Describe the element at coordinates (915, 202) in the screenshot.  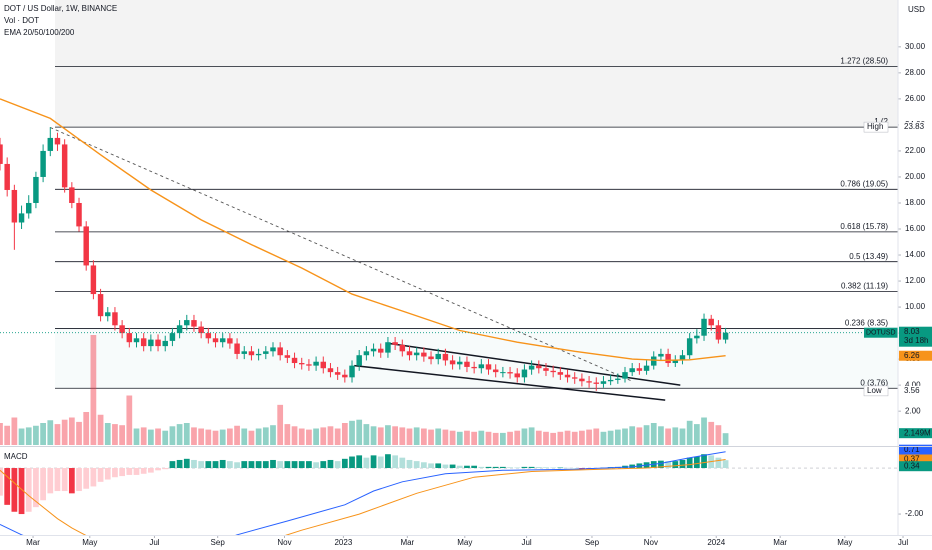
I see `y-tick-label: 18.00` at that location.